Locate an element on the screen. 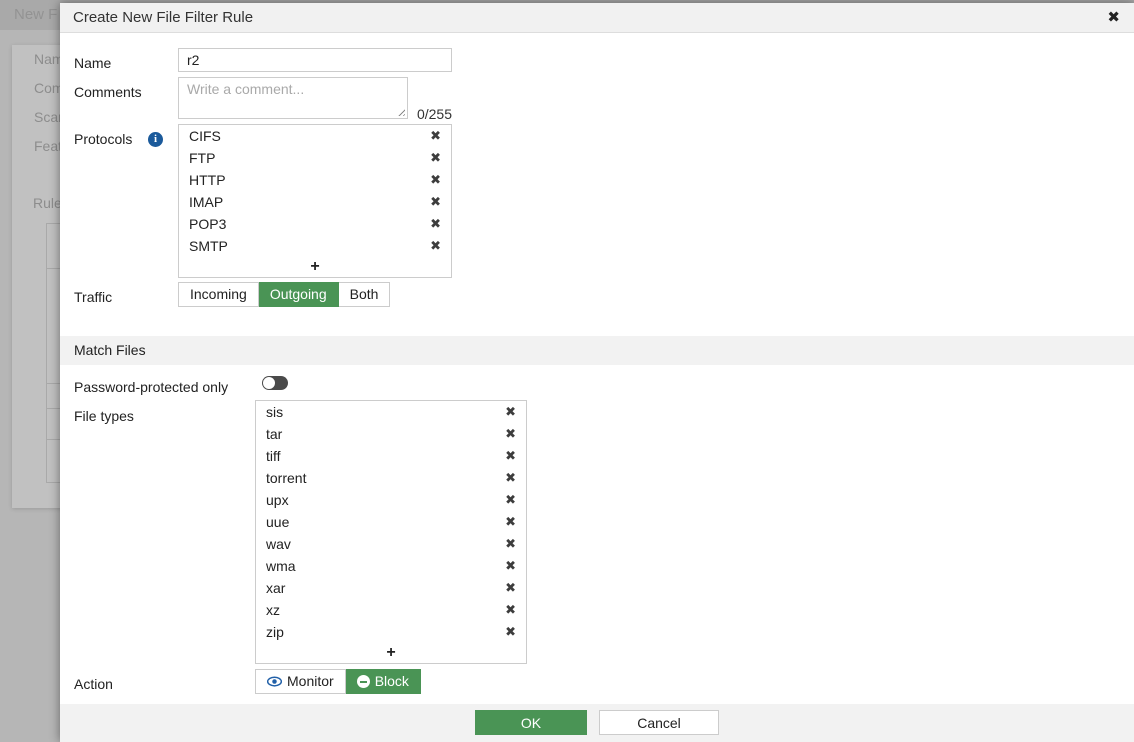 Image resolution: width=1134 pixels, height=742 pixels. protocol-list-item: POP3 ✖ is located at coordinates (315, 224).